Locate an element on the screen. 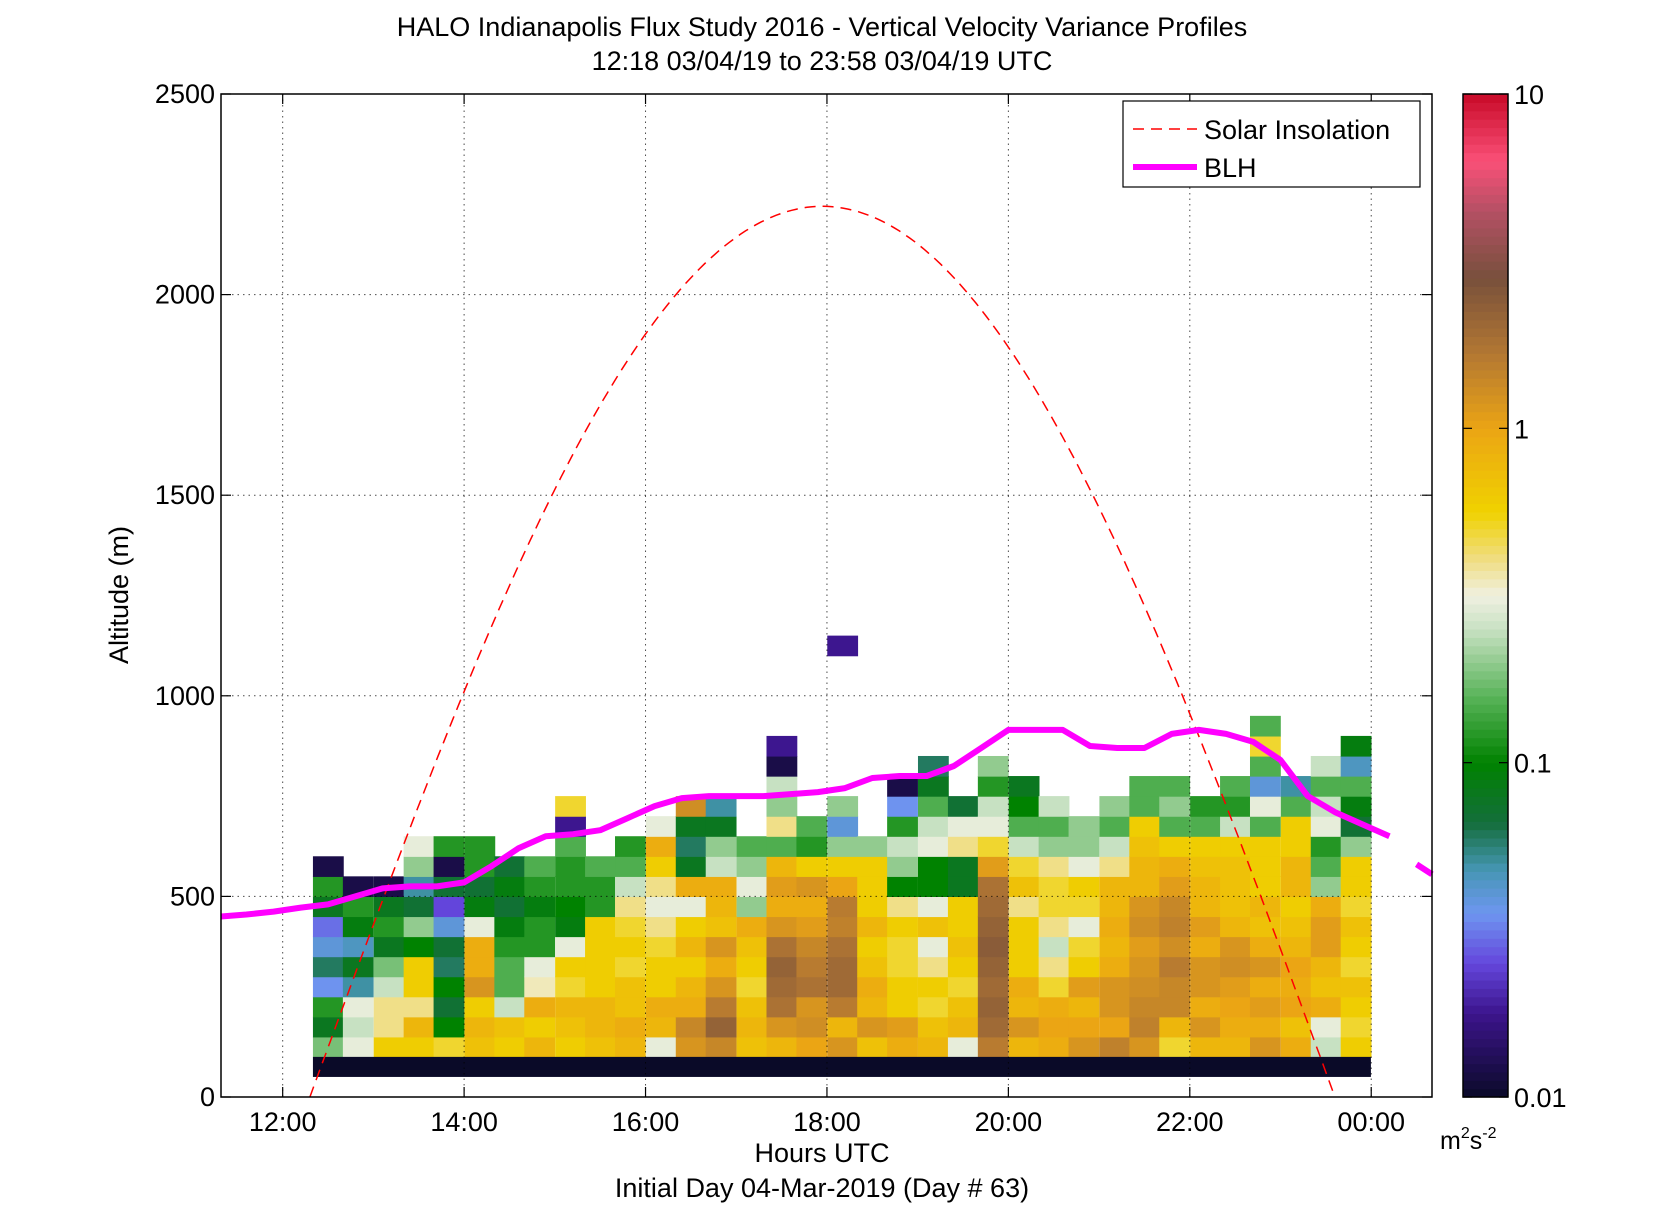 Image resolution: width=1679 pixels, height=1216 pixels. y-tick-label: 1500 is located at coordinates (185, 495).